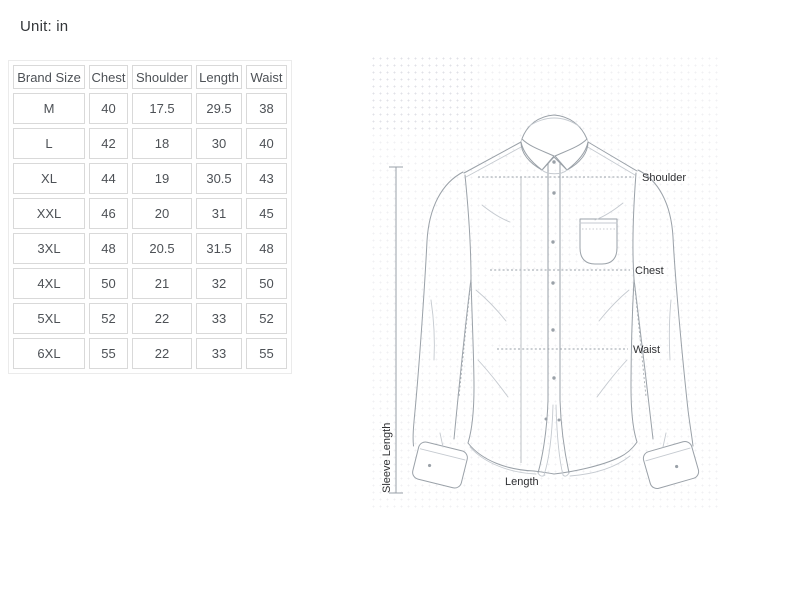 The width and height of the screenshot is (800, 600). What do you see at coordinates (108, 213) in the screenshot?
I see `table-cell: 46` at bounding box center [108, 213].